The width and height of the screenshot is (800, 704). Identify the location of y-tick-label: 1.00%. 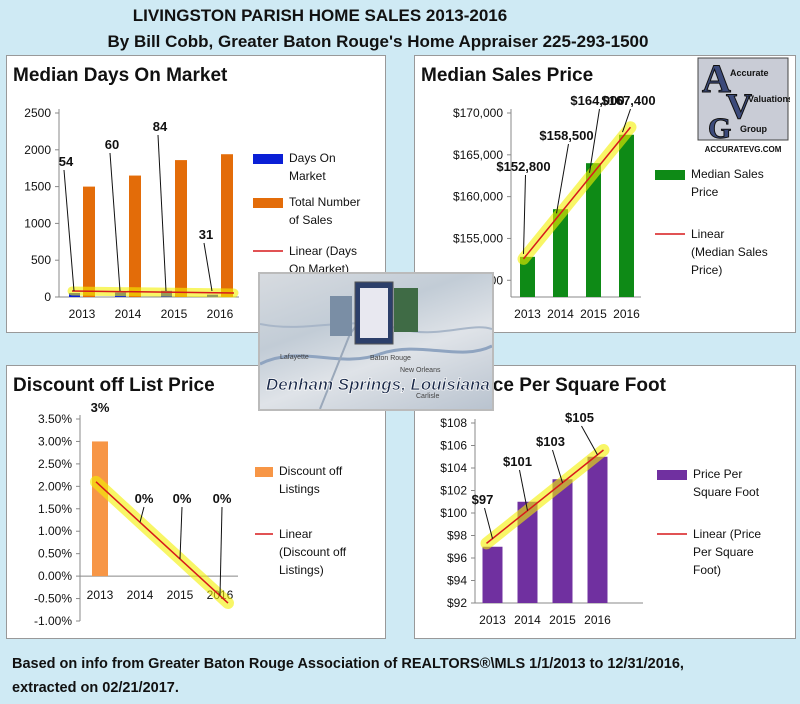
(55, 531).